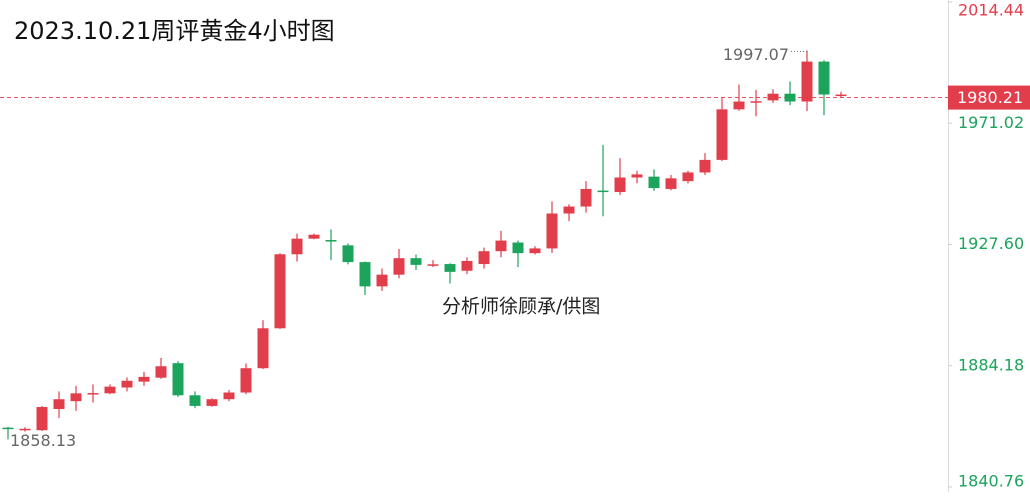 The width and height of the screenshot is (1030, 496). What do you see at coordinates (991, 243) in the screenshot?
I see `y-tick-label: 1927.60` at bounding box center [991, 243].